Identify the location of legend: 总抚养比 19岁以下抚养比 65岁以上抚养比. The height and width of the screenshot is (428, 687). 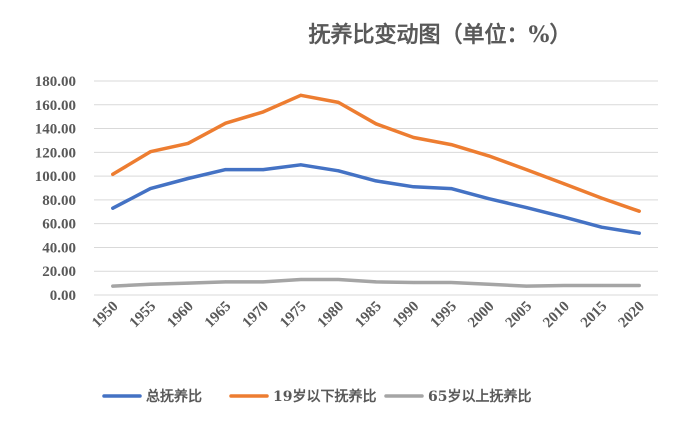
(316, 396).